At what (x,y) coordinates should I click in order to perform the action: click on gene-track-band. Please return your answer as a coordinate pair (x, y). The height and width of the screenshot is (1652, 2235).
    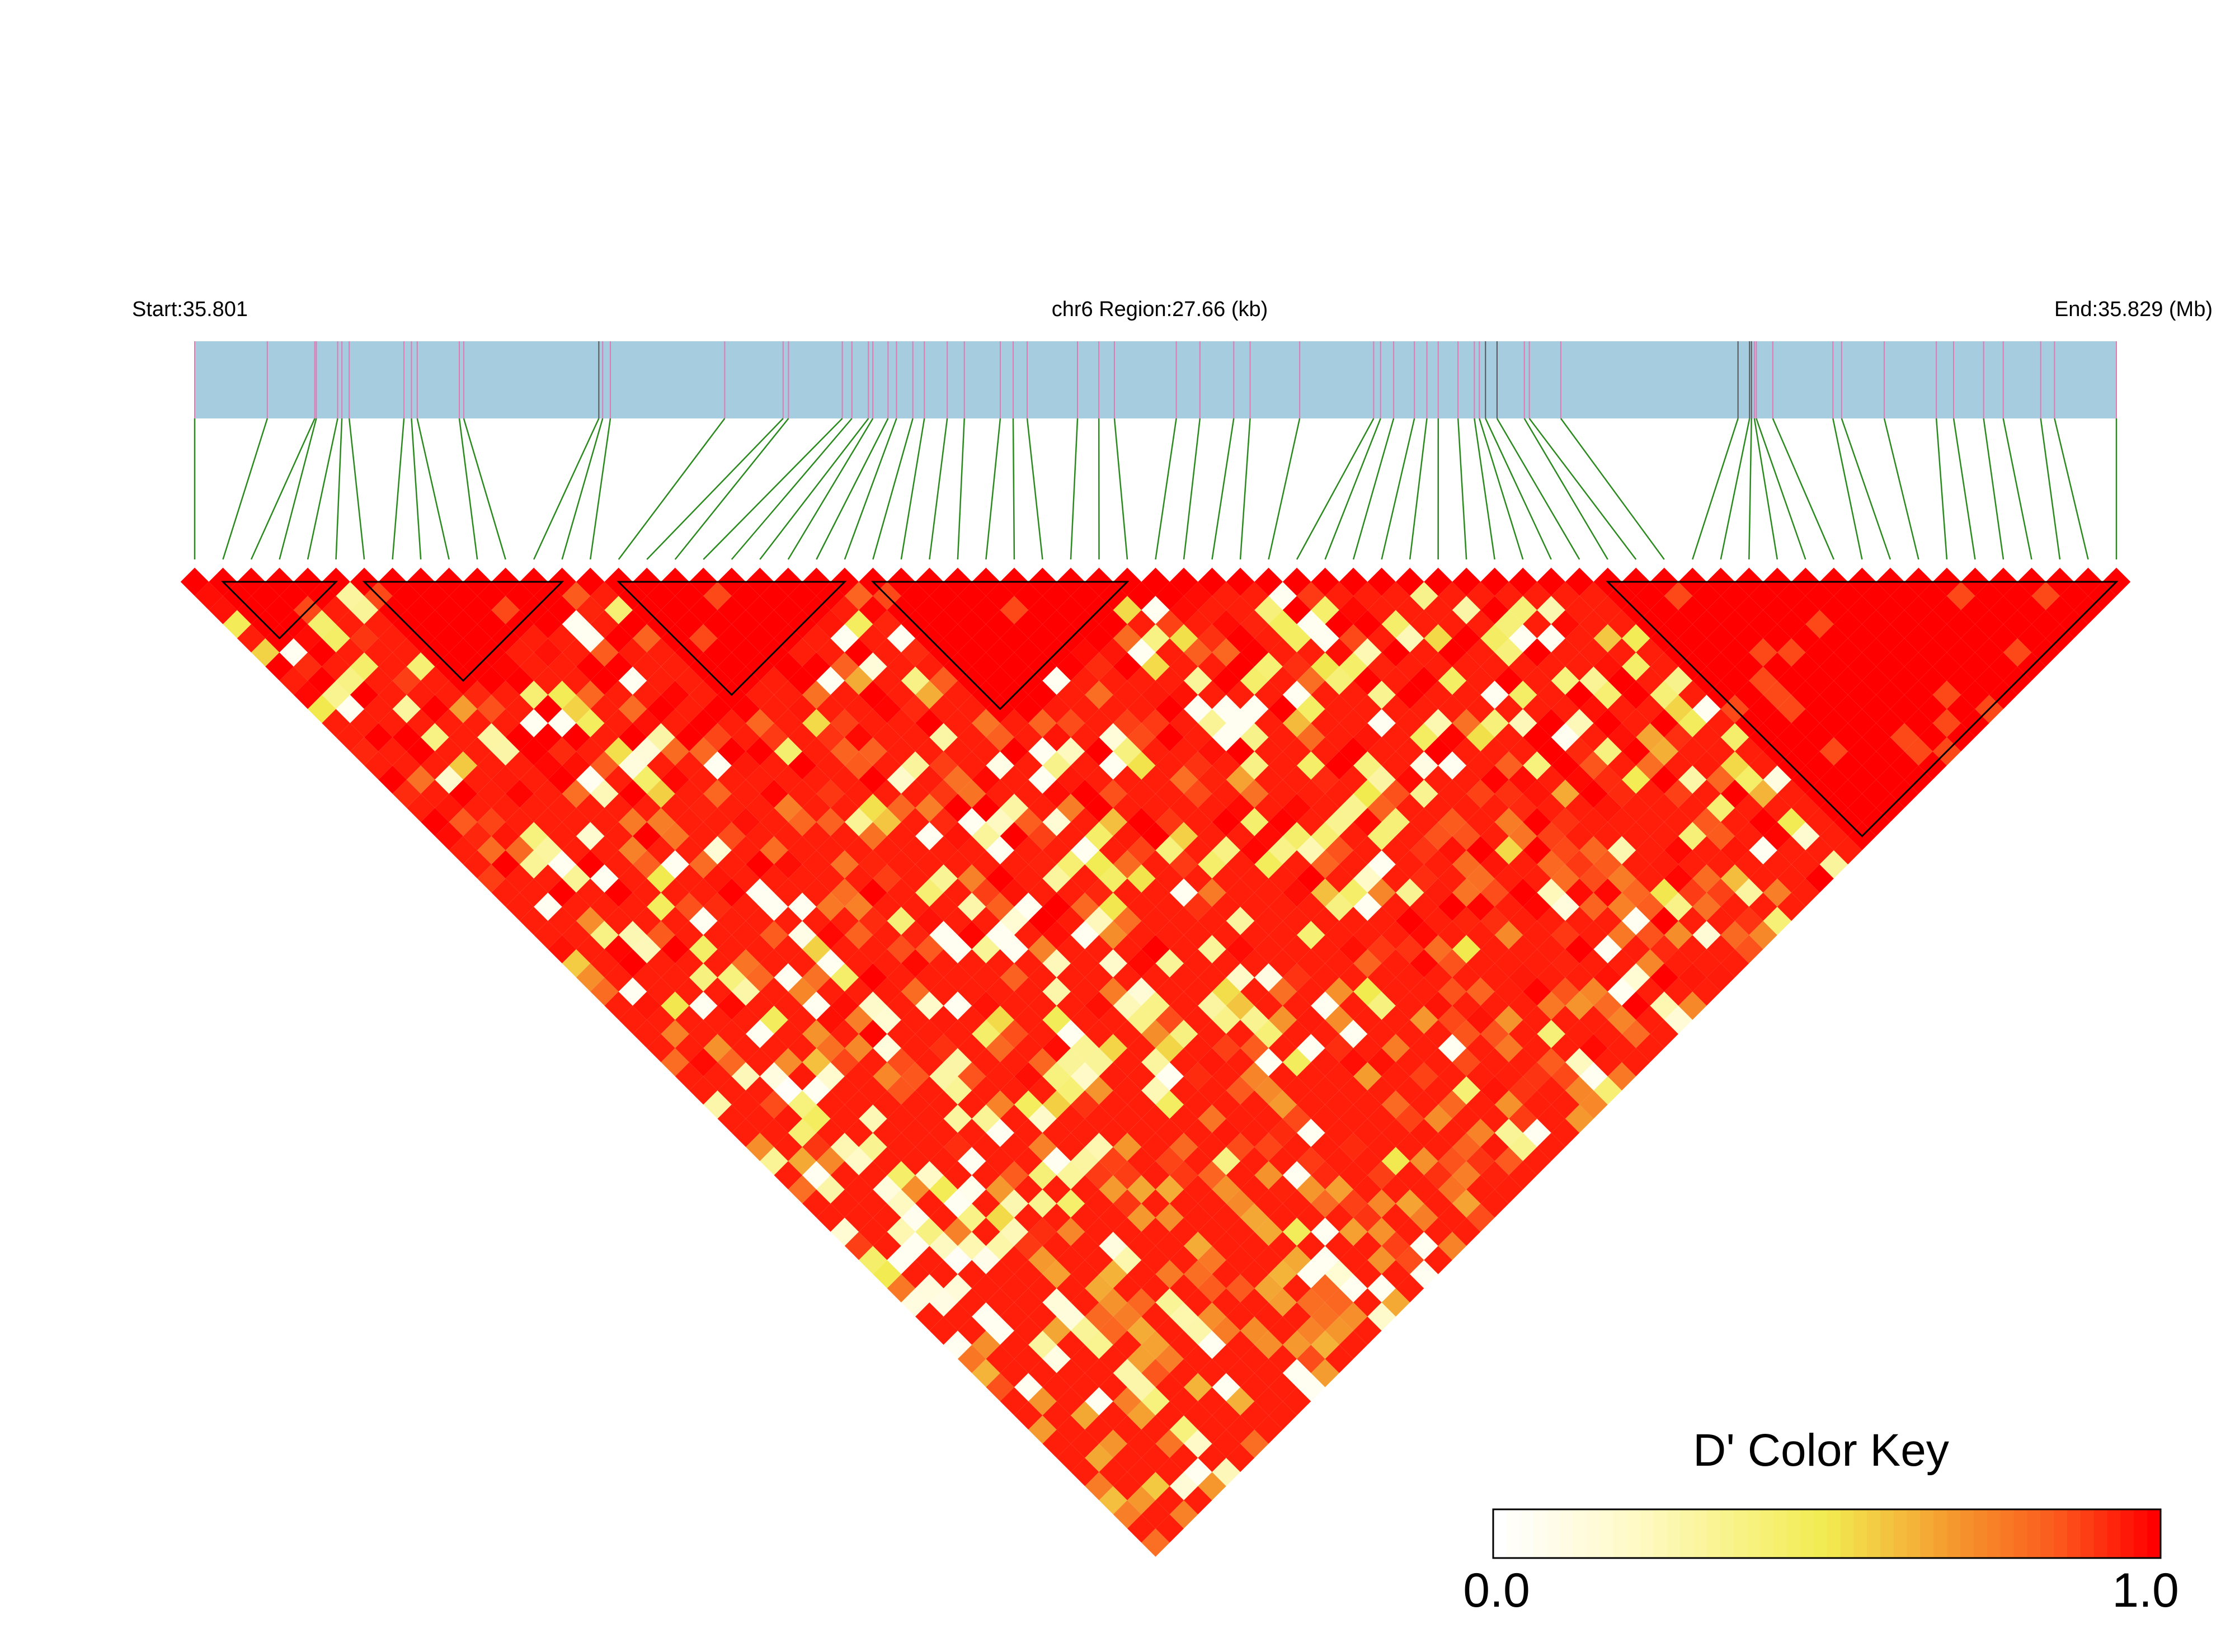
    Looking at the image, I should click on (1155, 379).